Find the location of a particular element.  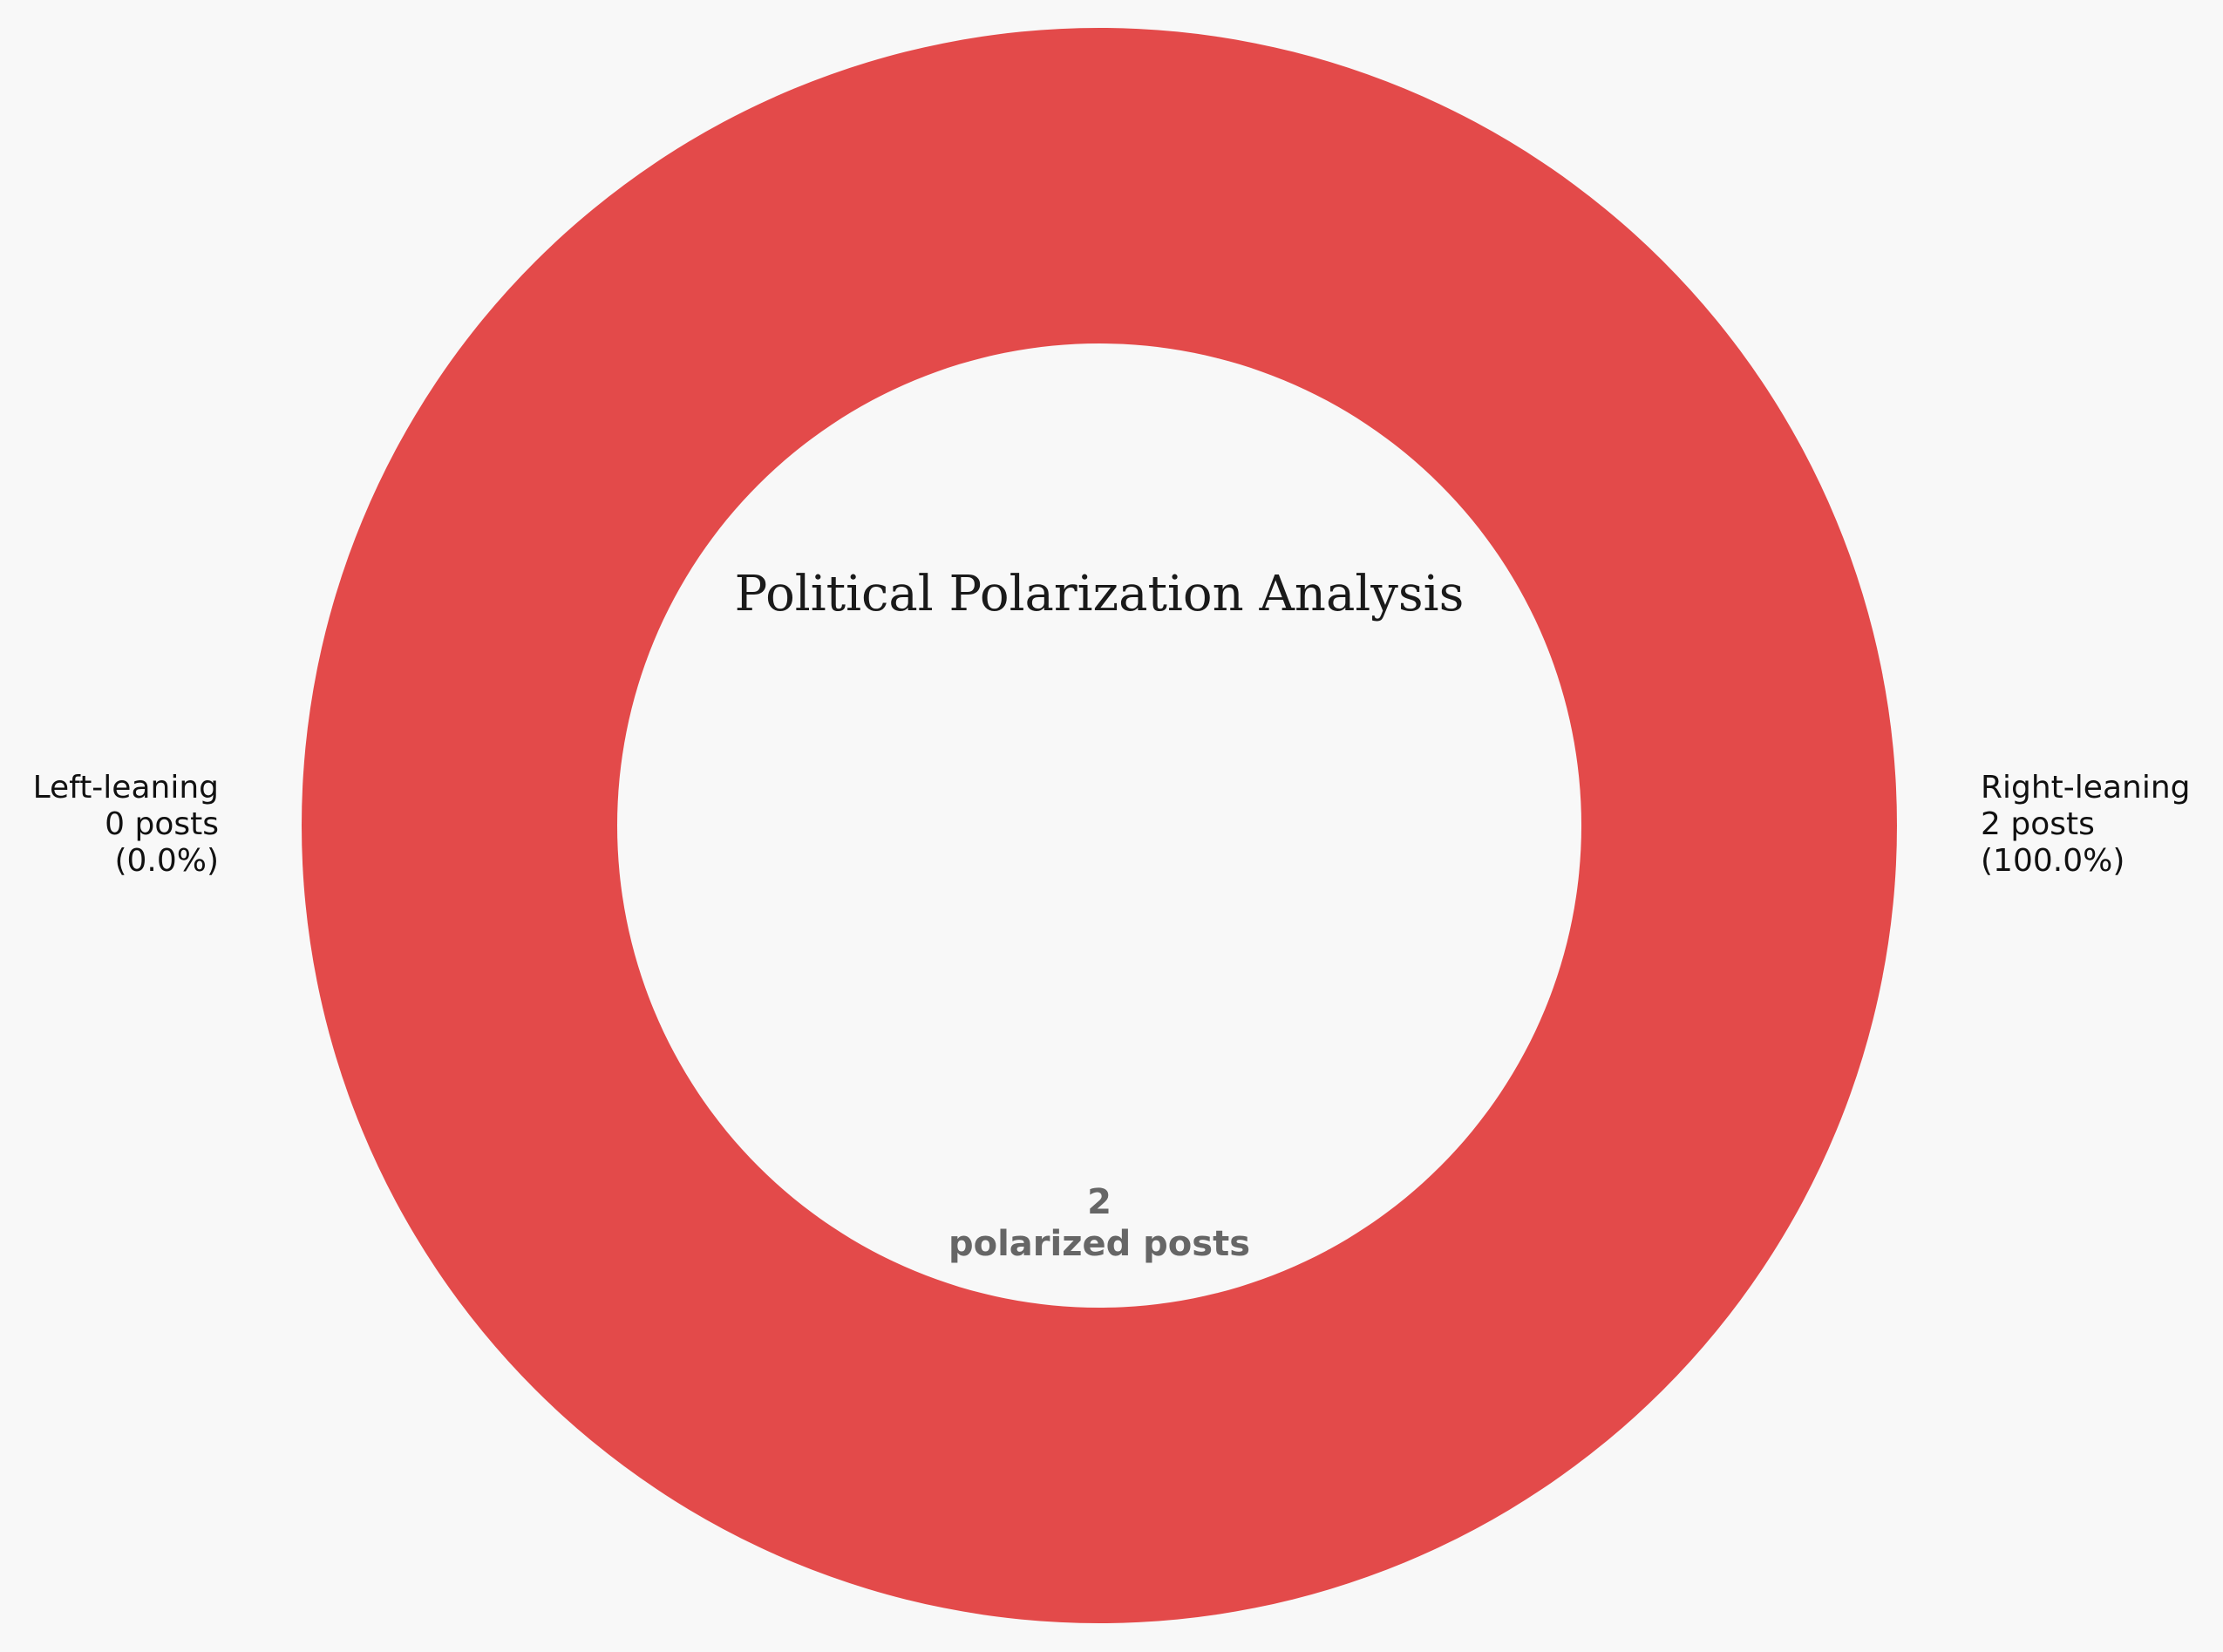

label-left-count: 0 posts is located at coordinates (162, 824).